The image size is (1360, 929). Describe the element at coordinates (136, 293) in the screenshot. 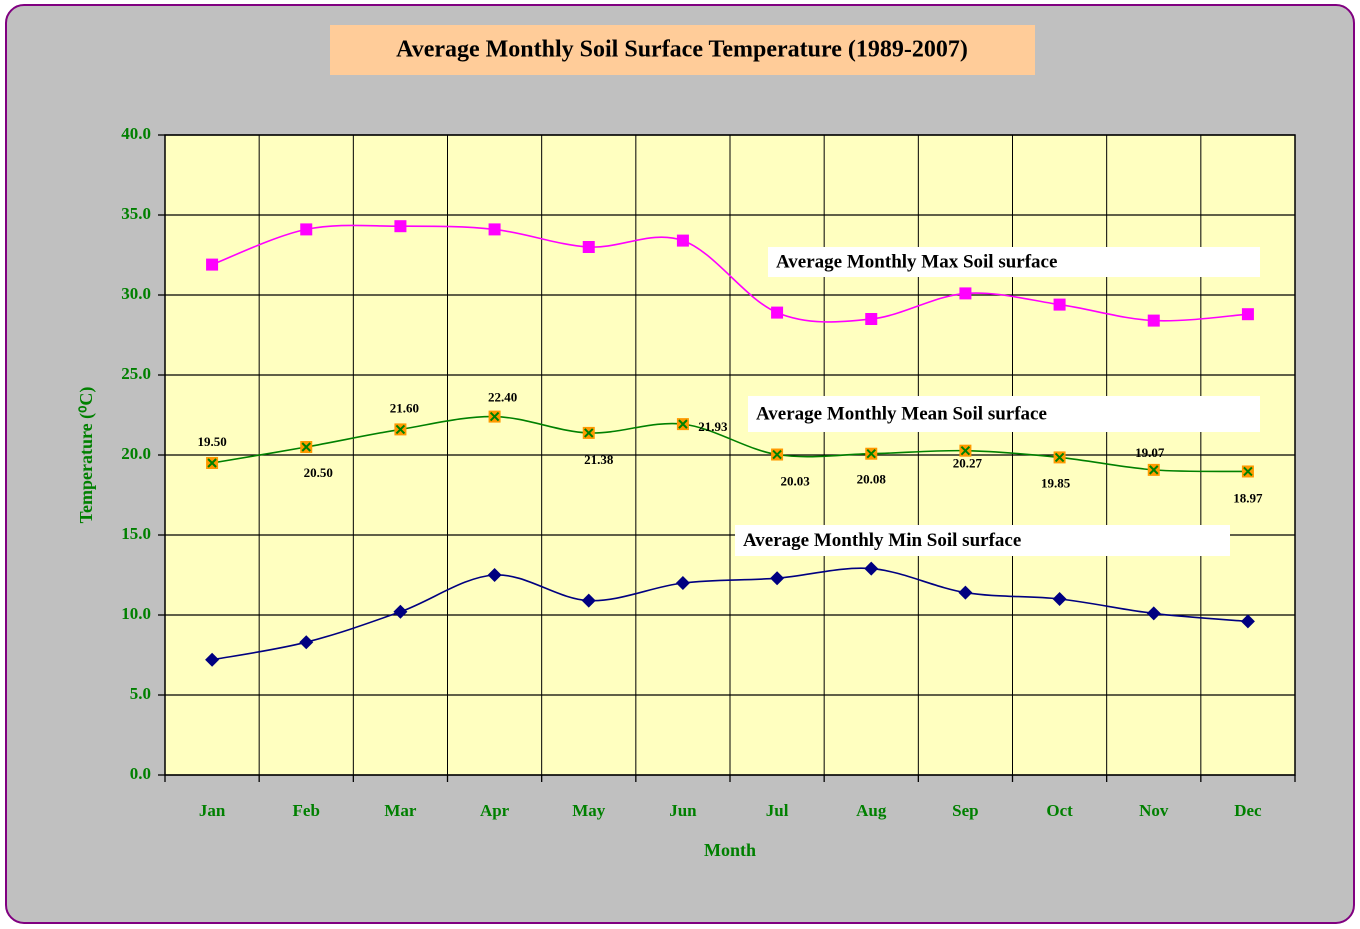

I see `y-tick-label: 30.0` at that location.